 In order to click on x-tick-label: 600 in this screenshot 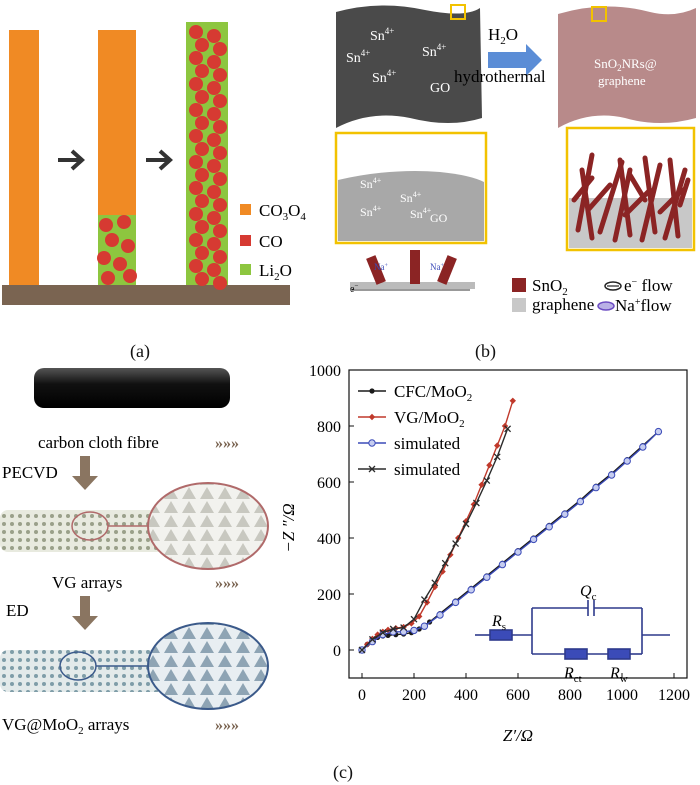, I will do `click(518, 695)`.